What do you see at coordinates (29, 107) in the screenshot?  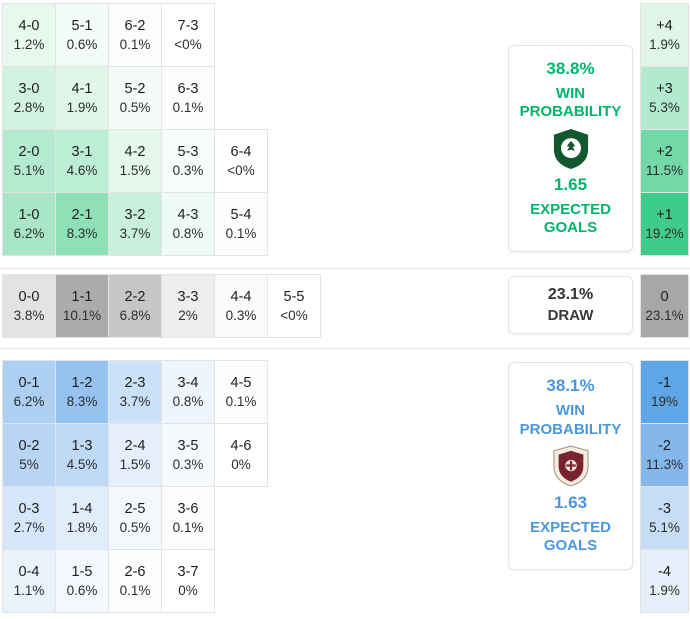 I see `probability: 2.8%` at bounding box center [29, 107].